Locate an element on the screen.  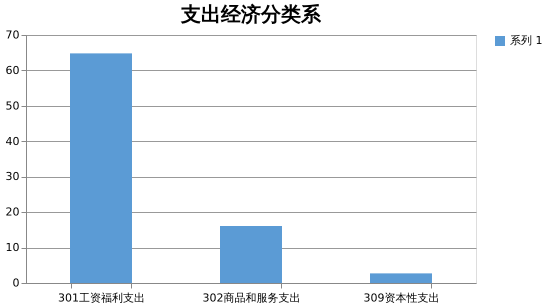
y-tick-label: 30 is located at coordinates (13, 177).